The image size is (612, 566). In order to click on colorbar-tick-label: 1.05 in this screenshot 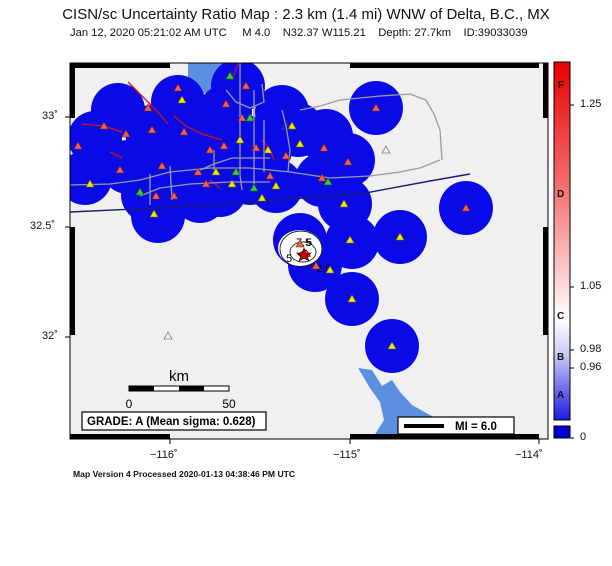, I will do `click(591, 286)`.